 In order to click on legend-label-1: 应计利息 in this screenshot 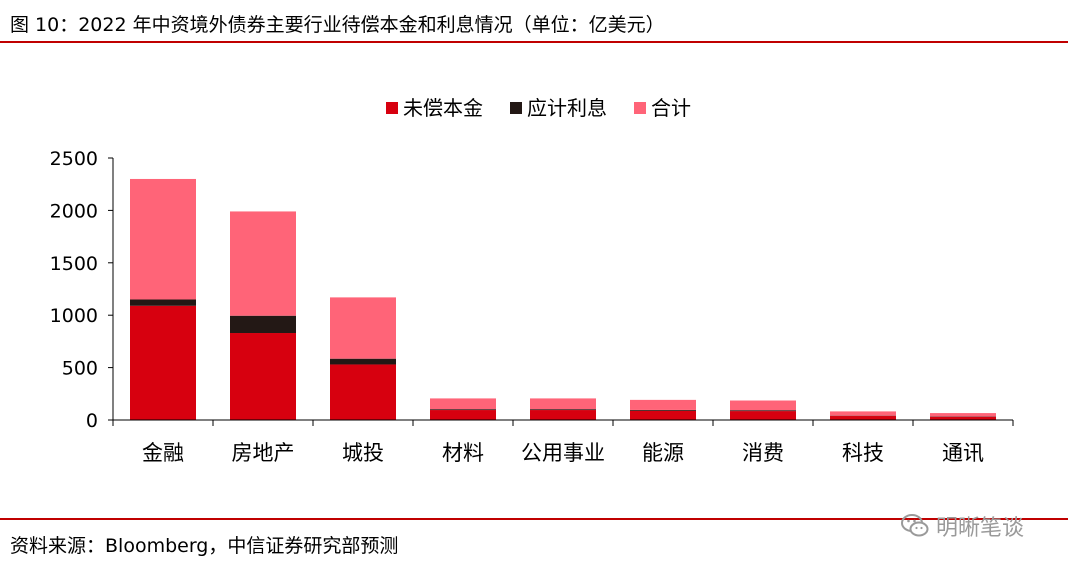, I will do `click(567, 108)`.